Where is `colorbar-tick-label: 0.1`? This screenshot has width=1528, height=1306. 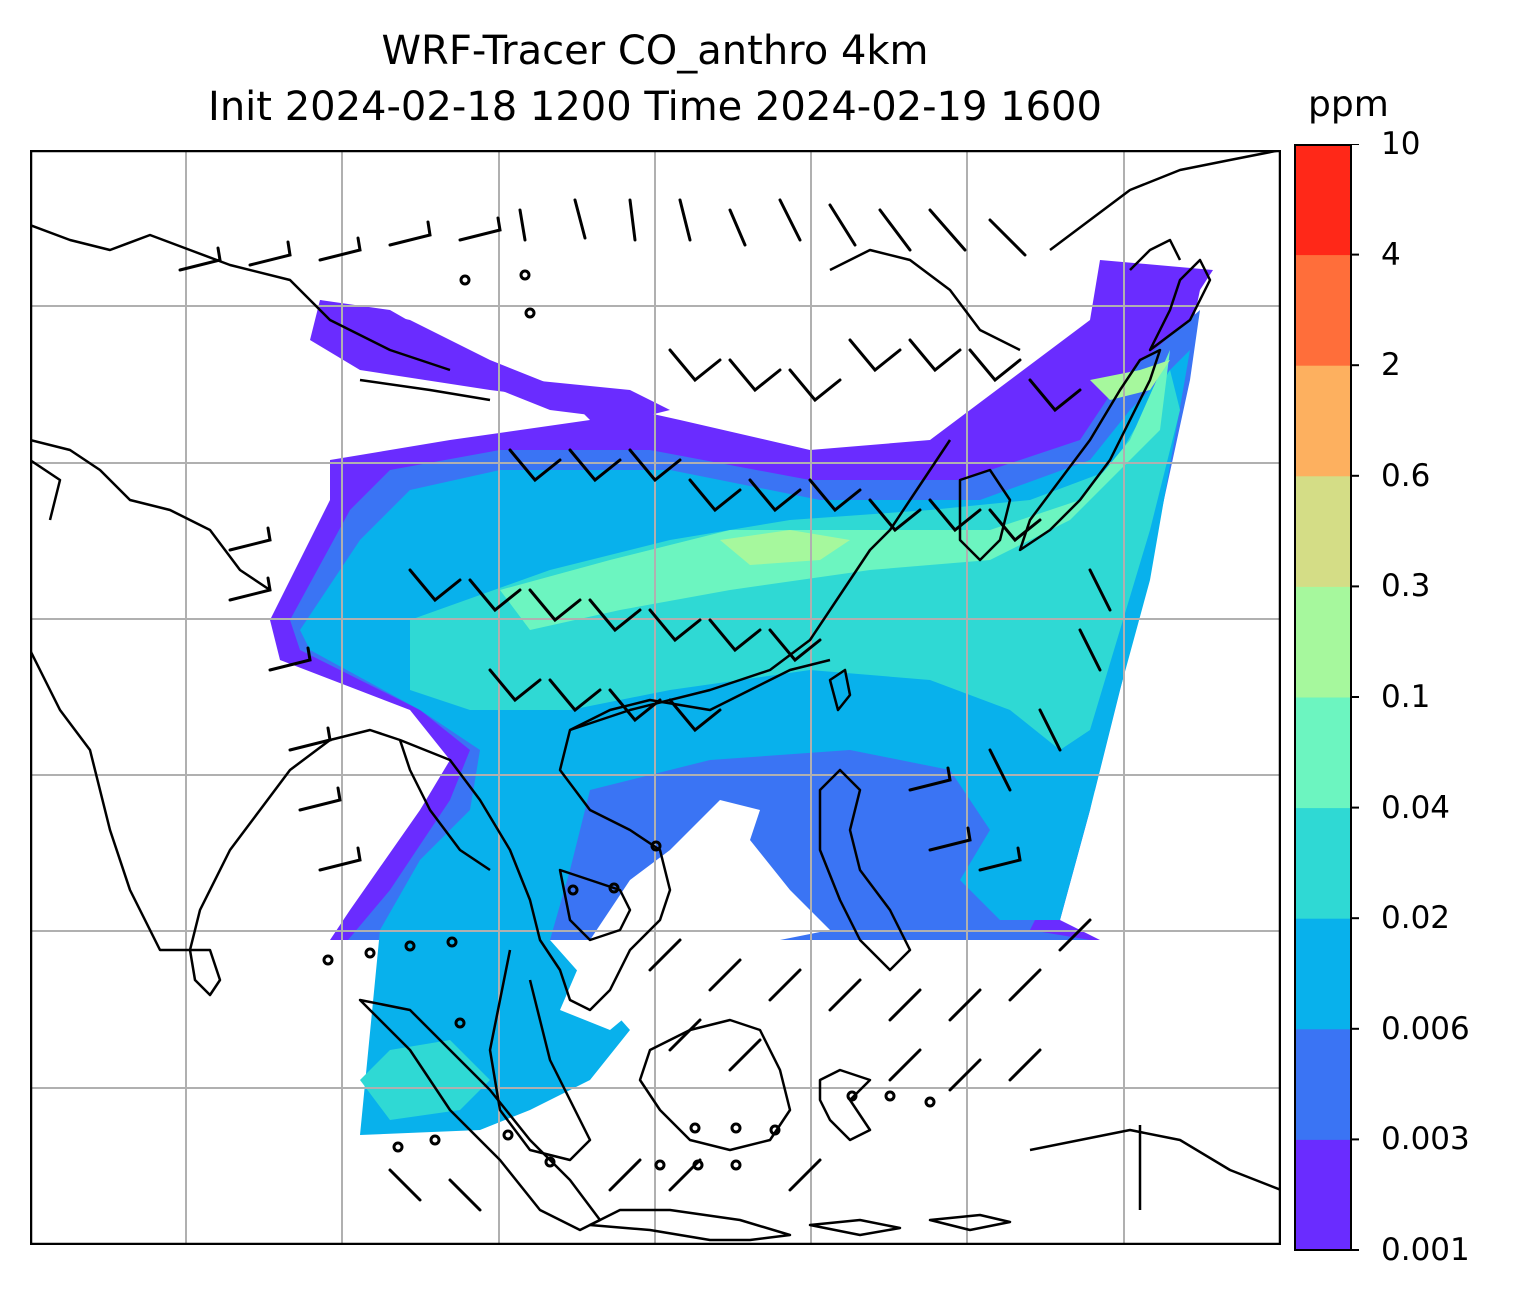
colorbar-tick-label: 0.1 is located at coordinates (1406, 697).